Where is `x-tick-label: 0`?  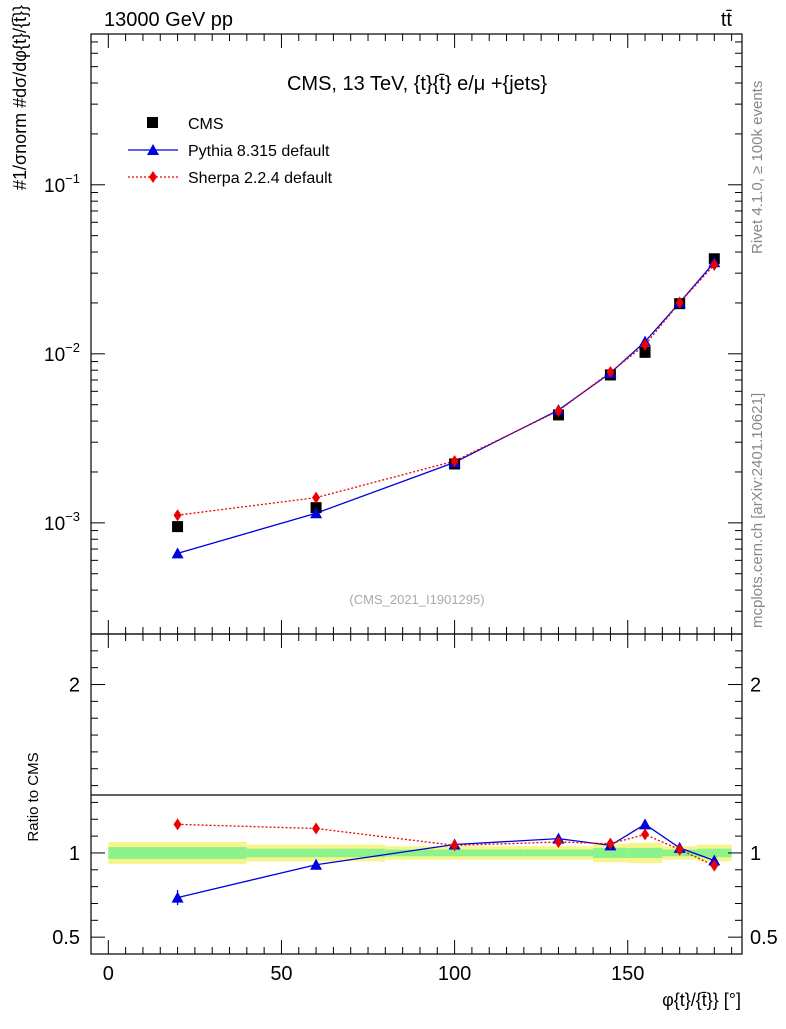 x-tick-label: 0 is located at coordinates (108, 974).